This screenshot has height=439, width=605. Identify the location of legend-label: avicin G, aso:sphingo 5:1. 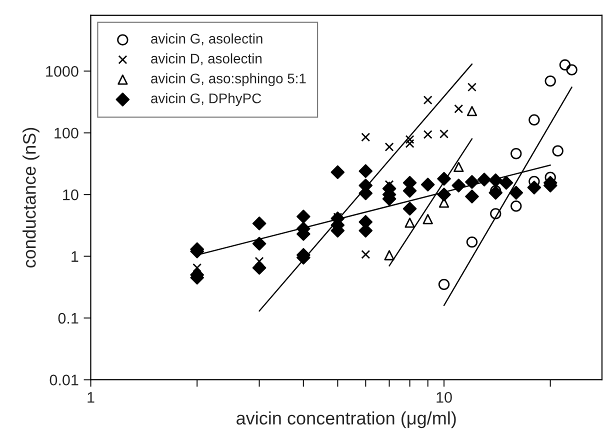
(228, 79).